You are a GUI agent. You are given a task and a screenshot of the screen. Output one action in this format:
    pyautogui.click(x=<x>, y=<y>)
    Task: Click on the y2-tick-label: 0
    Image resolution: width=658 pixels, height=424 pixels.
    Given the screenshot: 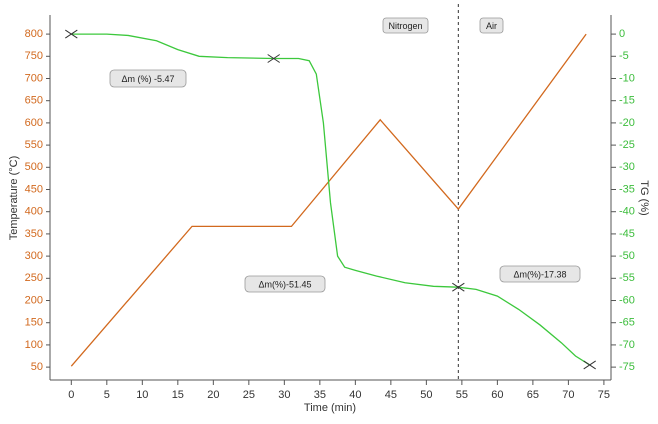 What is the action you would take?
    pyautogui.click(x=622, y=34)
    